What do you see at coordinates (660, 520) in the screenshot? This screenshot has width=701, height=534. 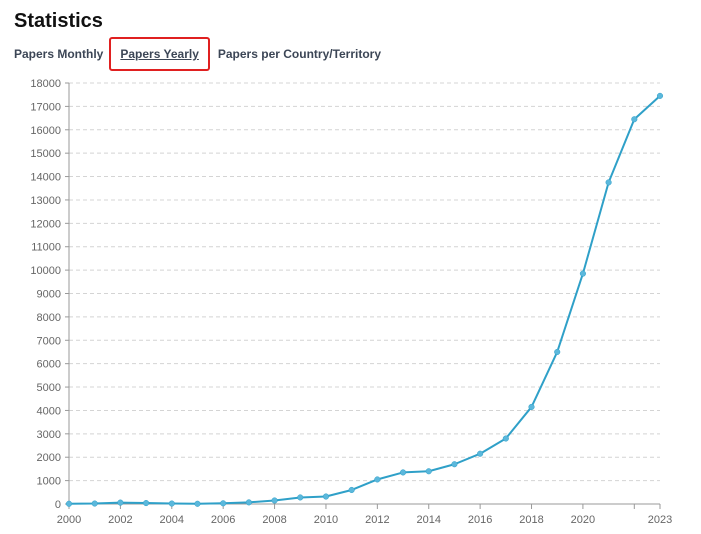 I see `x-tick-label: 2023` at bounding box center [660, 520].